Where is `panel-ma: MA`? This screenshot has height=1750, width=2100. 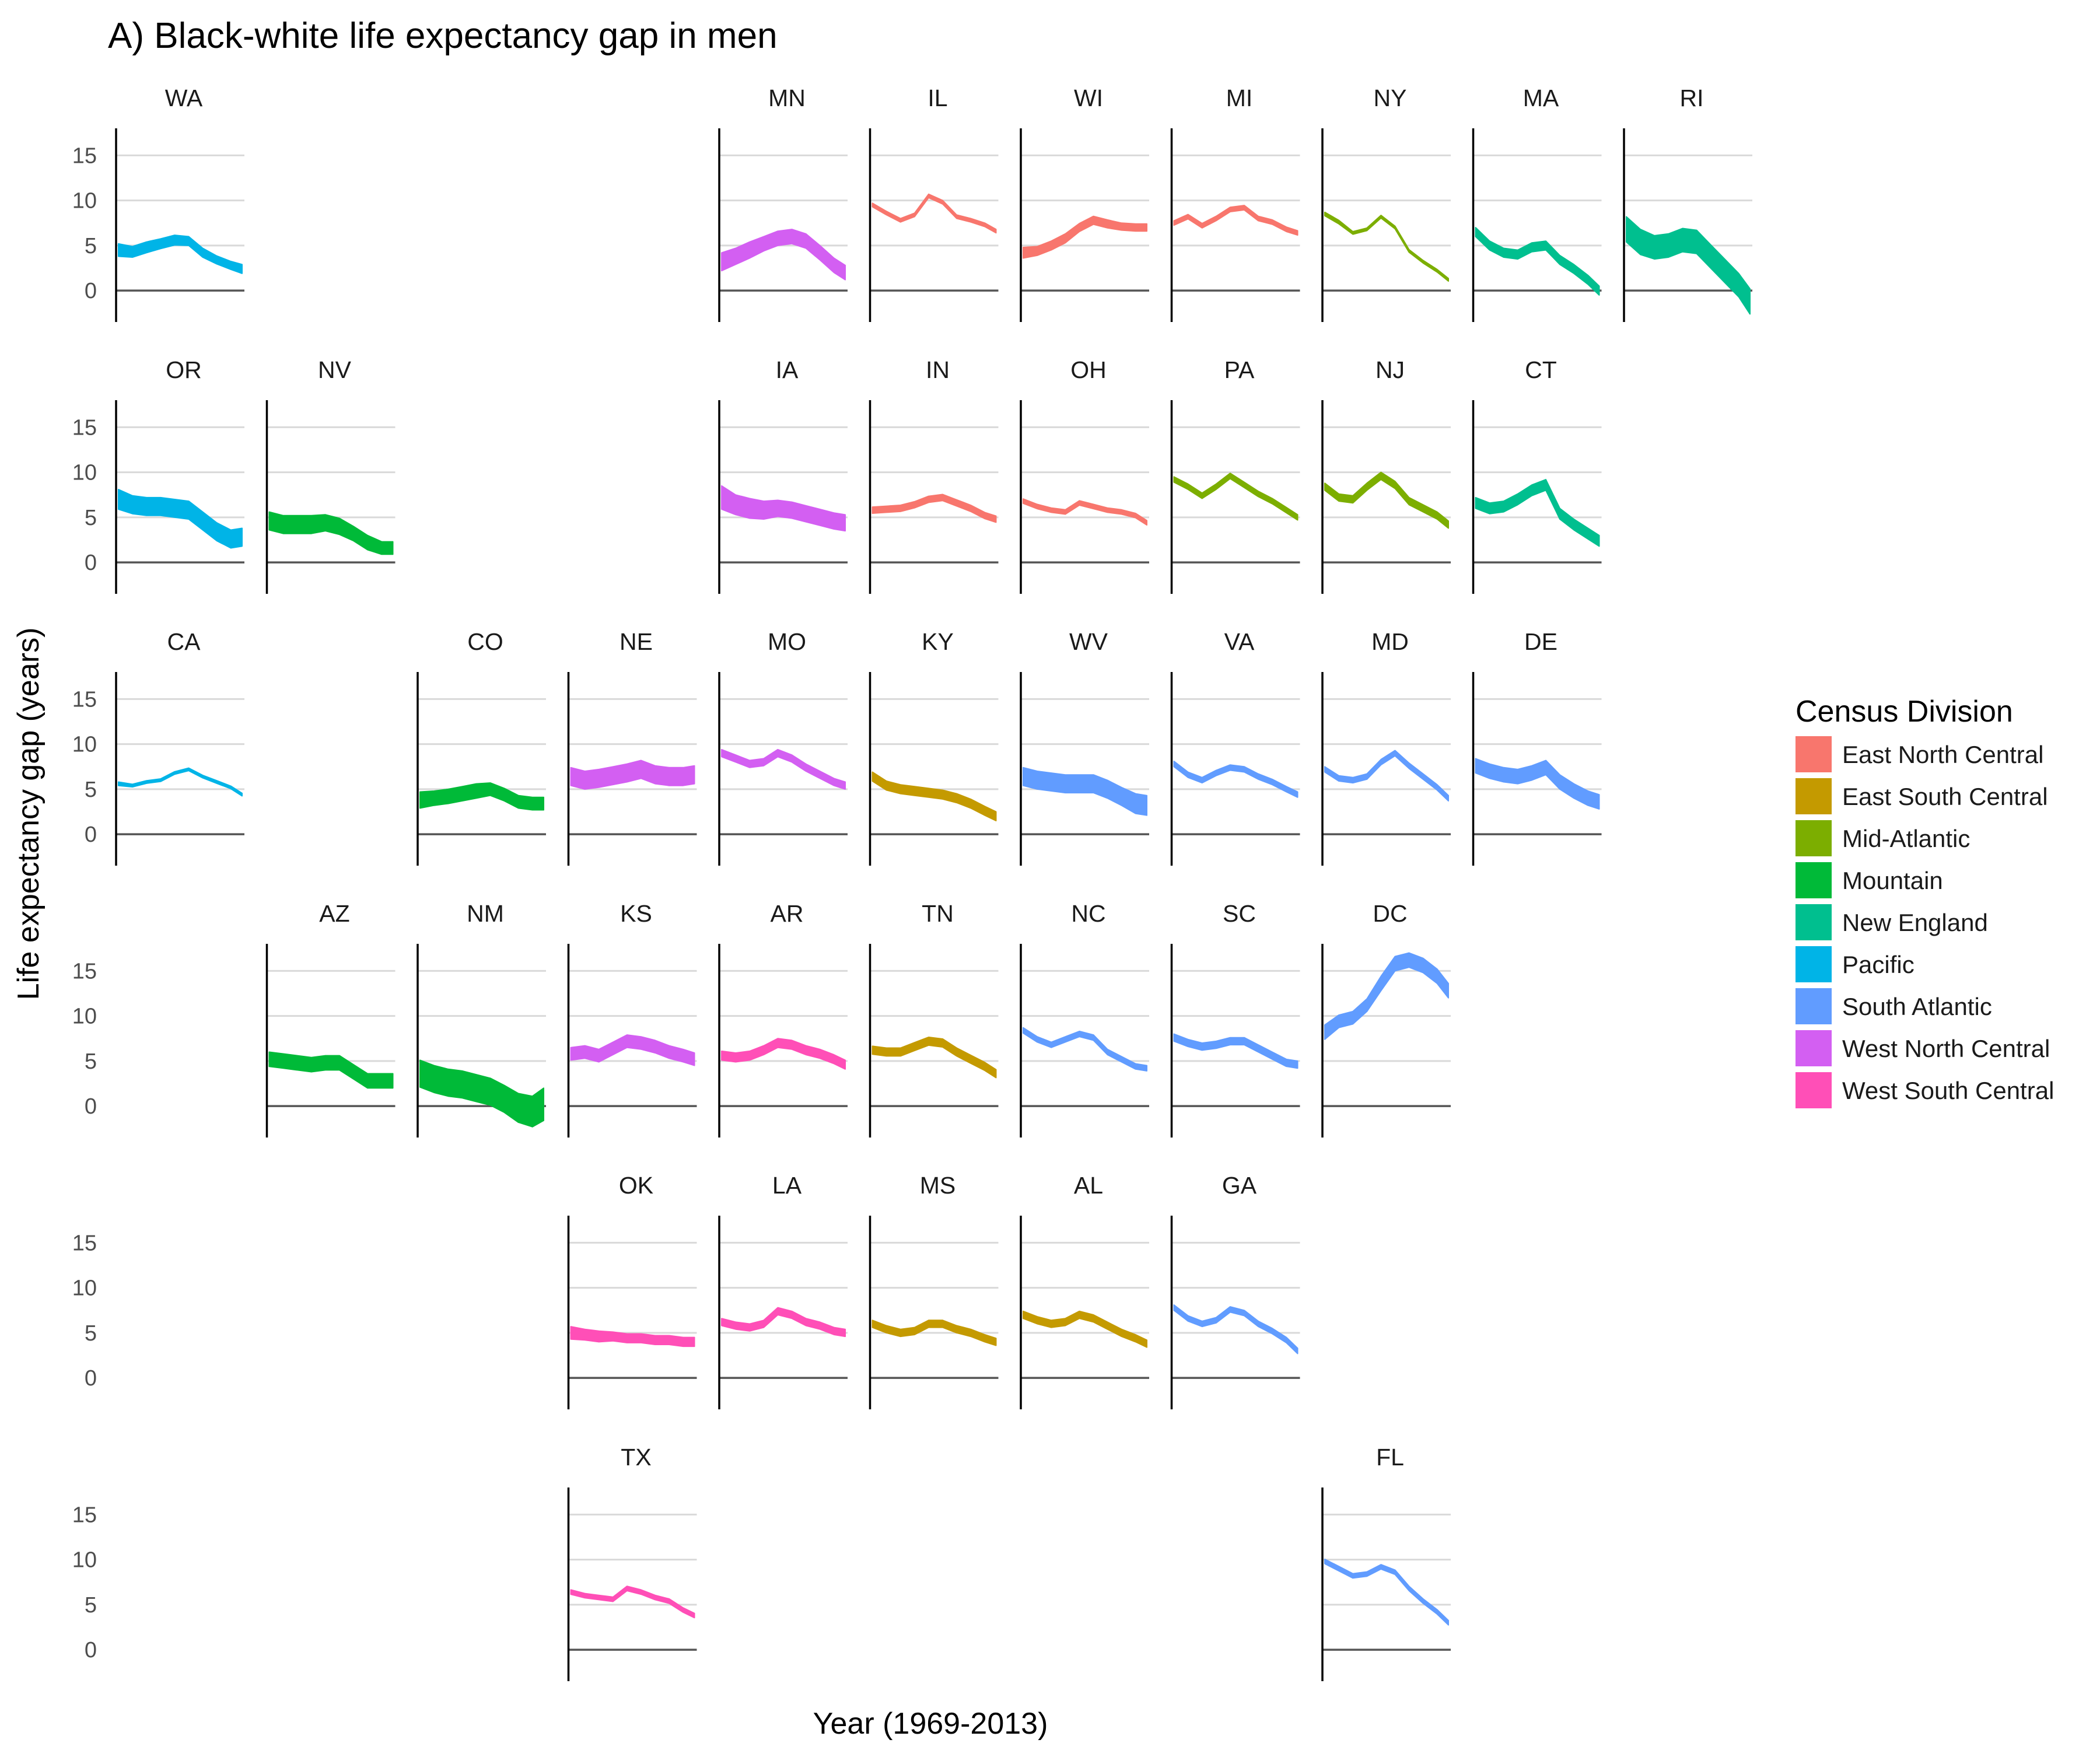 panel-ma: MA is located at coordinates (1537, 203).